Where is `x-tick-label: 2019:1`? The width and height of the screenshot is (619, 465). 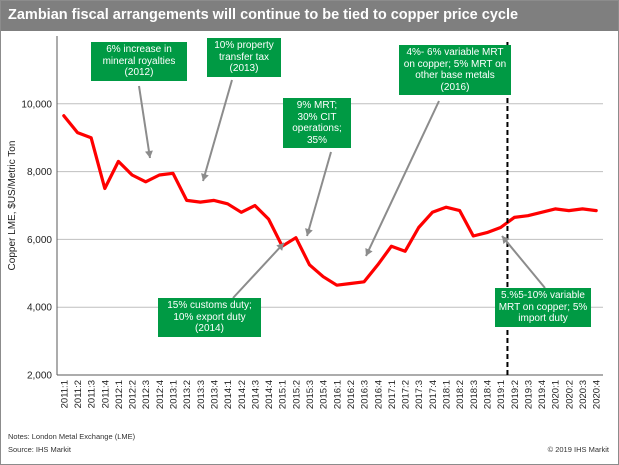 x-tick-label: 2019:1 is located at coordinates (501, 394).